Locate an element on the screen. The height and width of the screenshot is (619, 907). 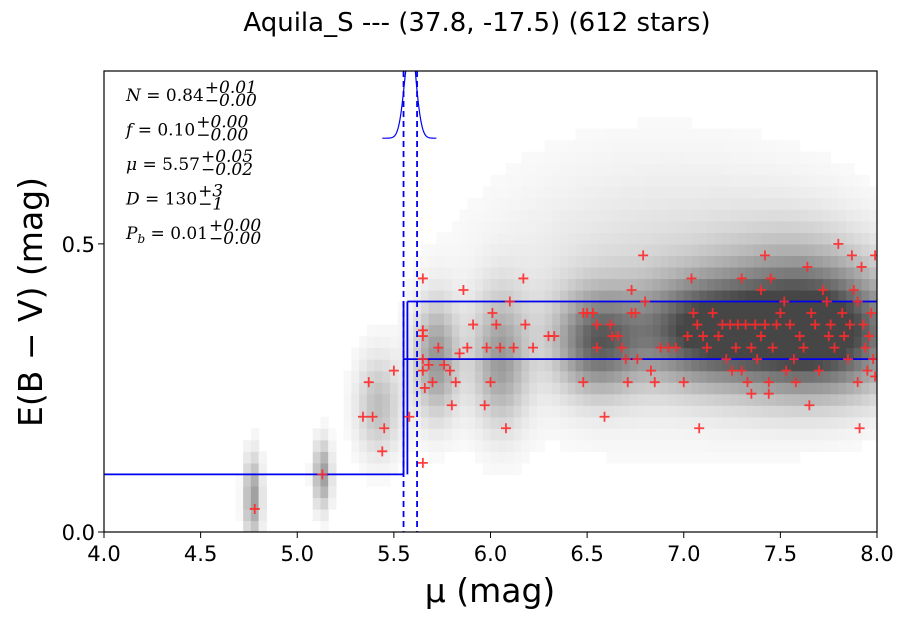
y-tick-label: 0.5 is located at coordinates (78, 245).